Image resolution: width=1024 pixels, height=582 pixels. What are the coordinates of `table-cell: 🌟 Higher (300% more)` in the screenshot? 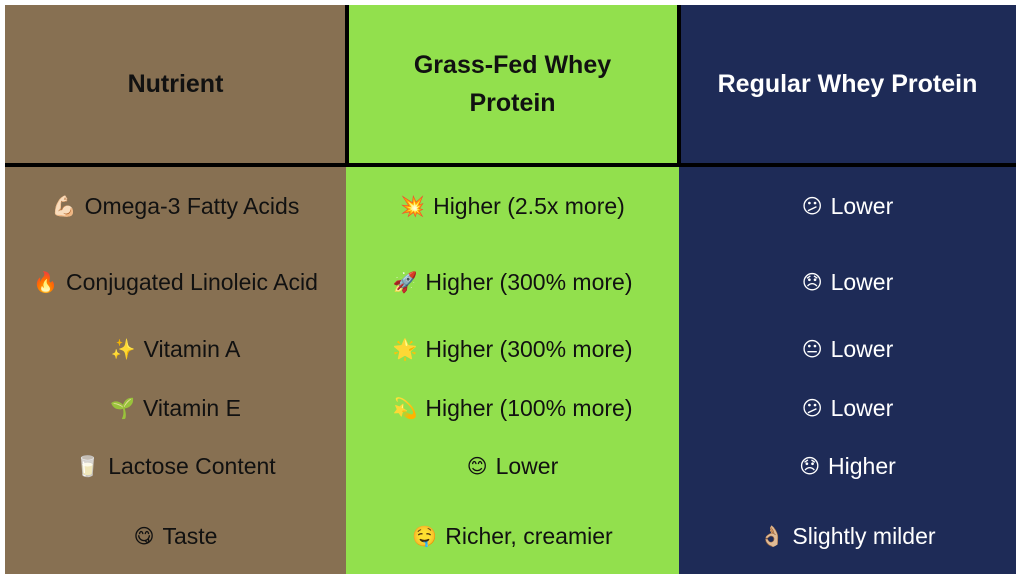 It's located at (512, 349).